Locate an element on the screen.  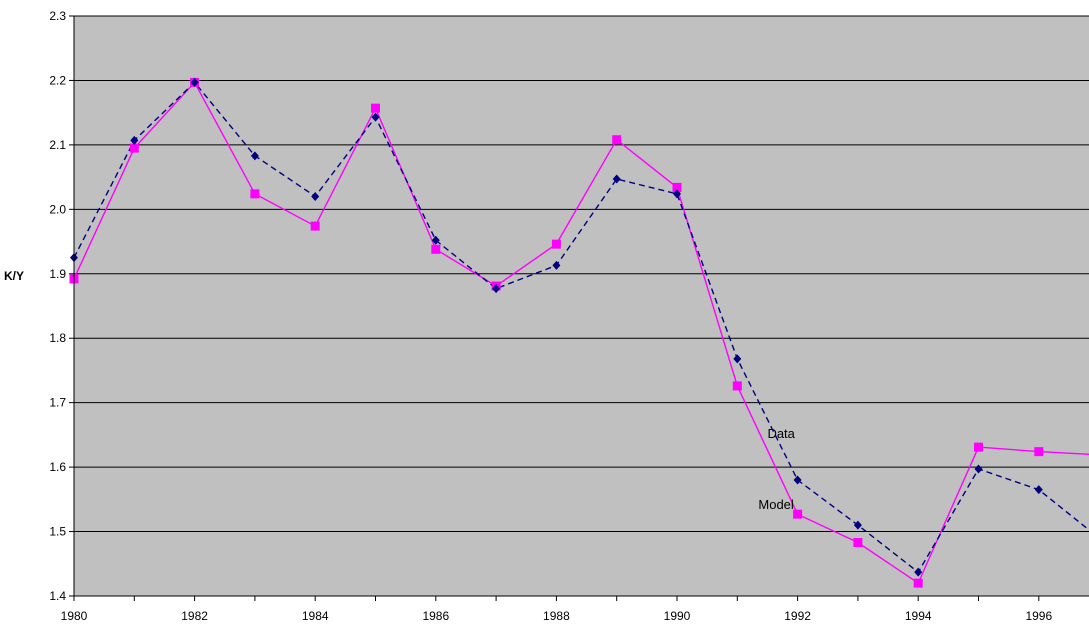
y-axis-title: K/Y is located at coordinates (14, 276).